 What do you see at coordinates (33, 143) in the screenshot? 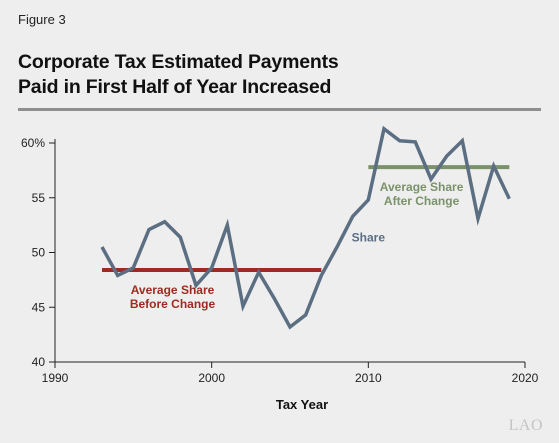
I see `y-tick-label: 60%` at bounding box center [33, 143].